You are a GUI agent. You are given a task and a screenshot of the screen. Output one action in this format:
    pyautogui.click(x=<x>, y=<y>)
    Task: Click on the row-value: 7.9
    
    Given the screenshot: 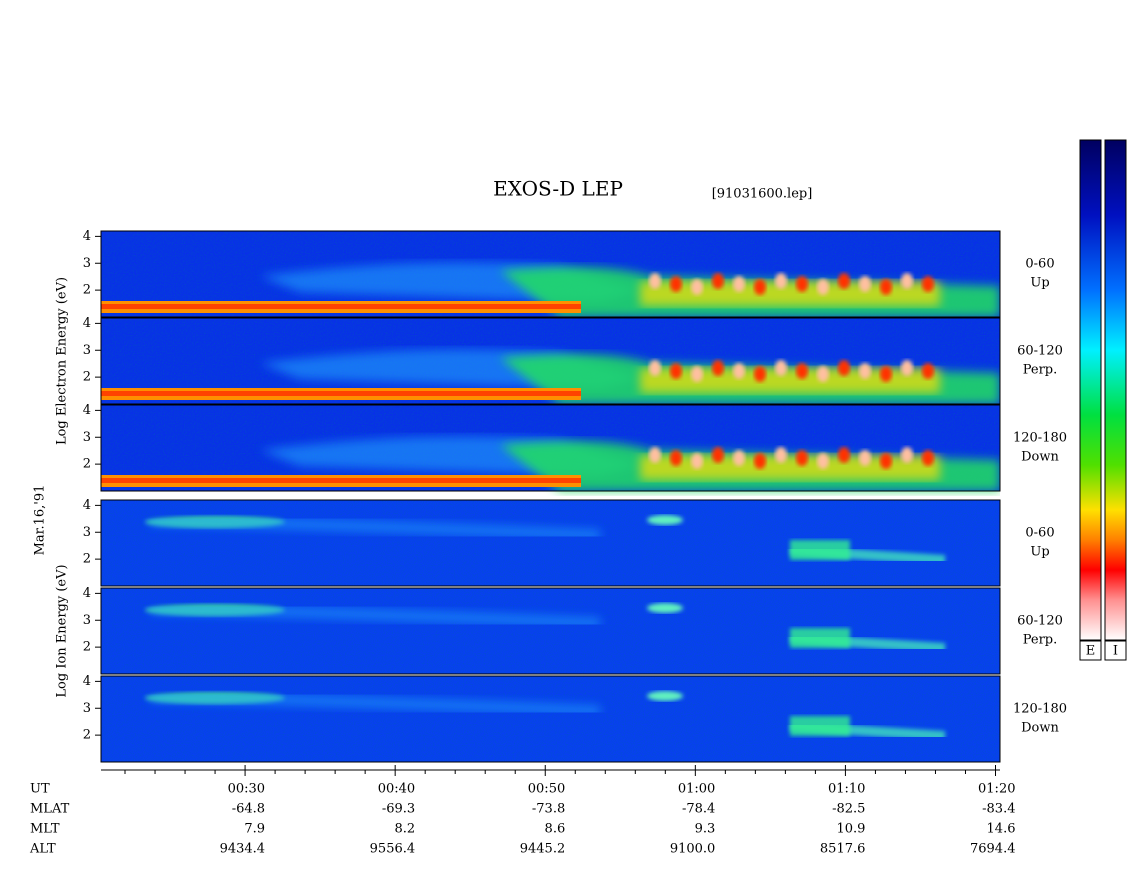 What is the action you would take?
    pyautogui.click(x=254, y=829)
    